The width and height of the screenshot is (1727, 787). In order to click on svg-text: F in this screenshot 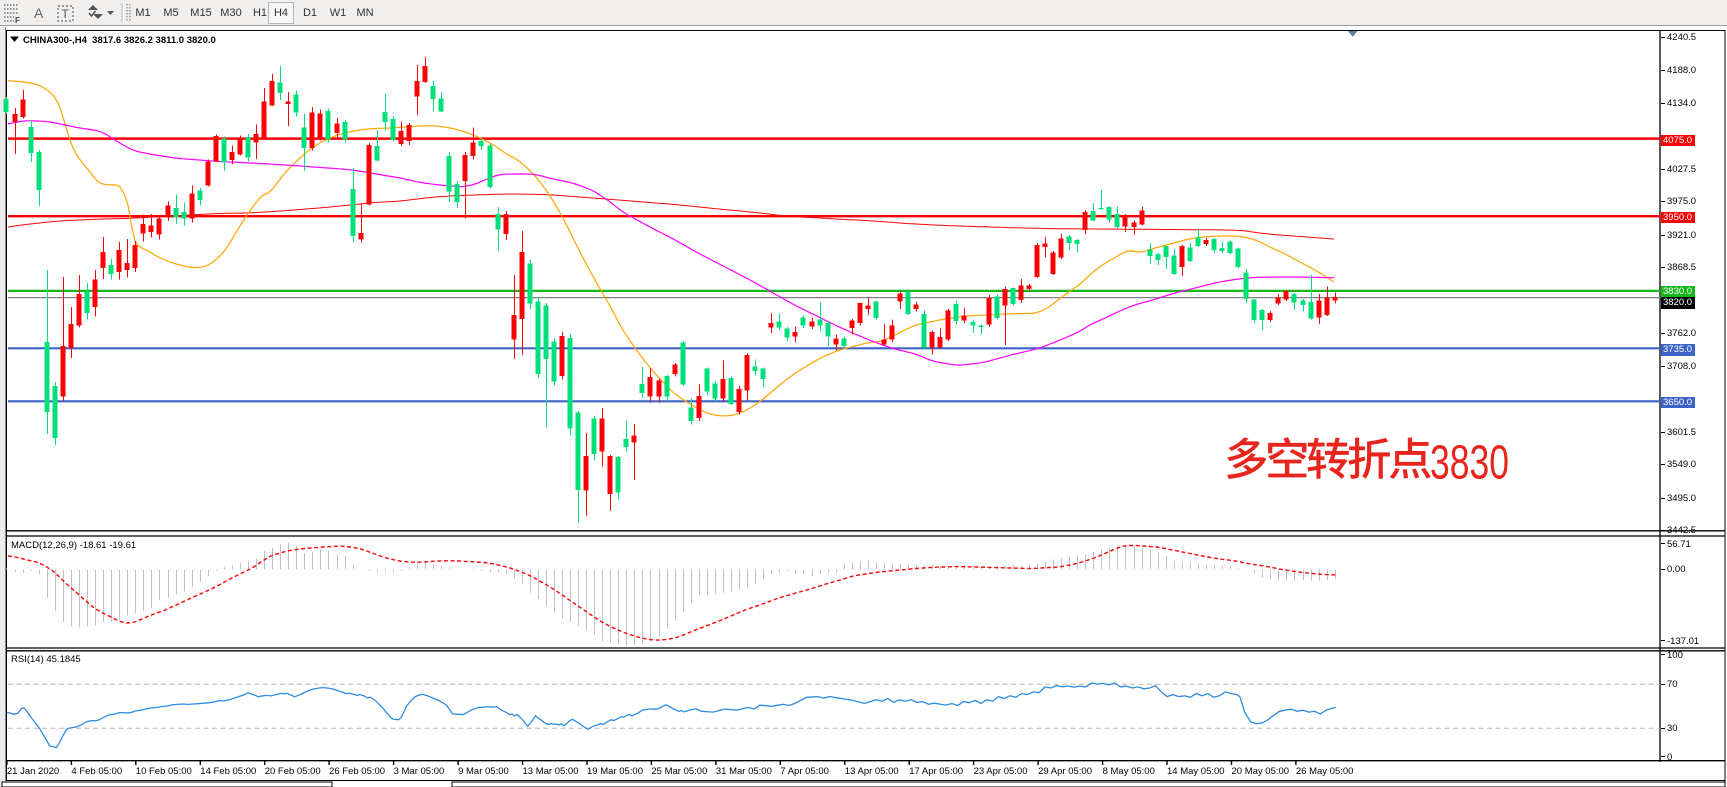, I will do `click(17, 20)`.